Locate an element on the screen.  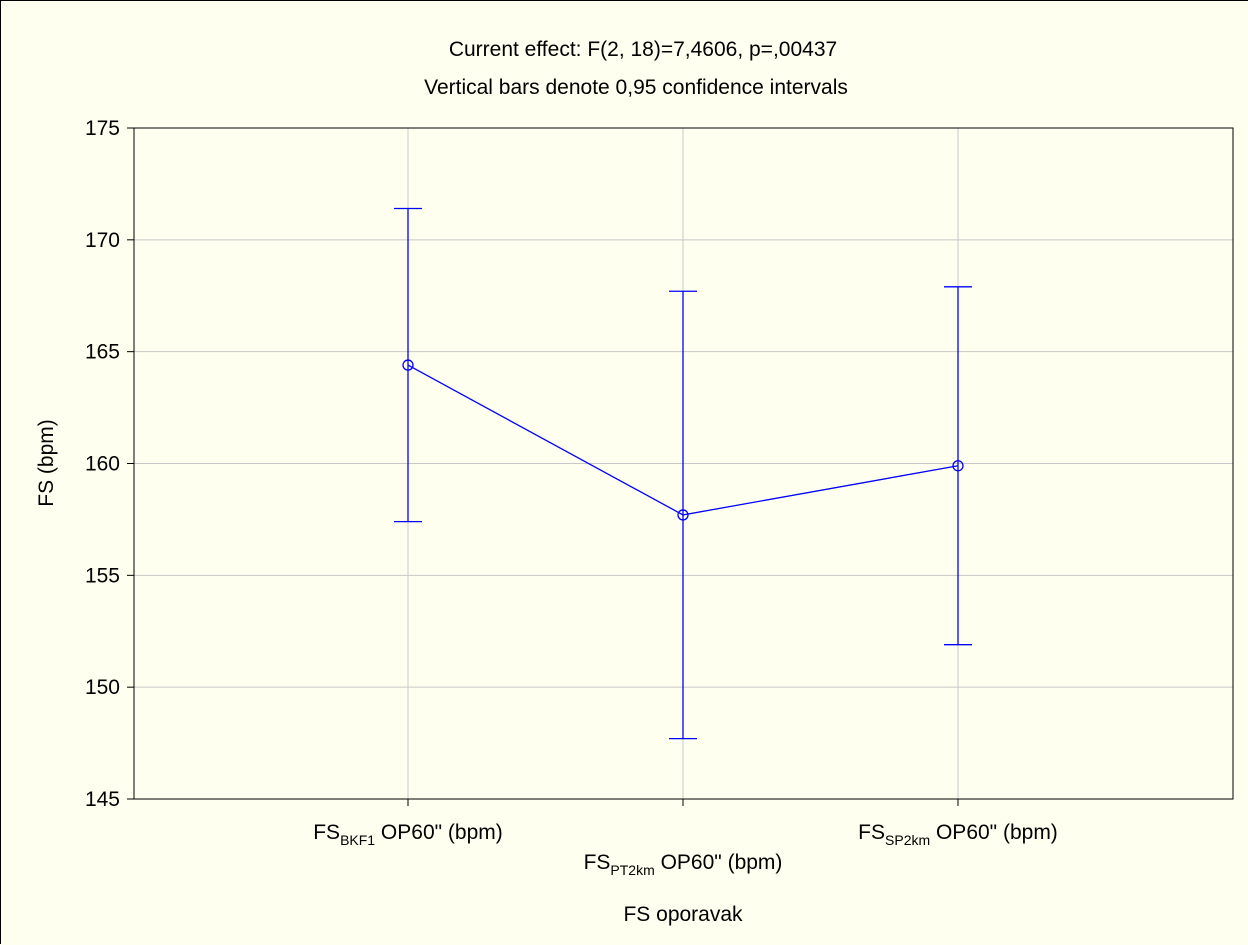
y-tick-label: 155 is located at coordinates (102, 575).